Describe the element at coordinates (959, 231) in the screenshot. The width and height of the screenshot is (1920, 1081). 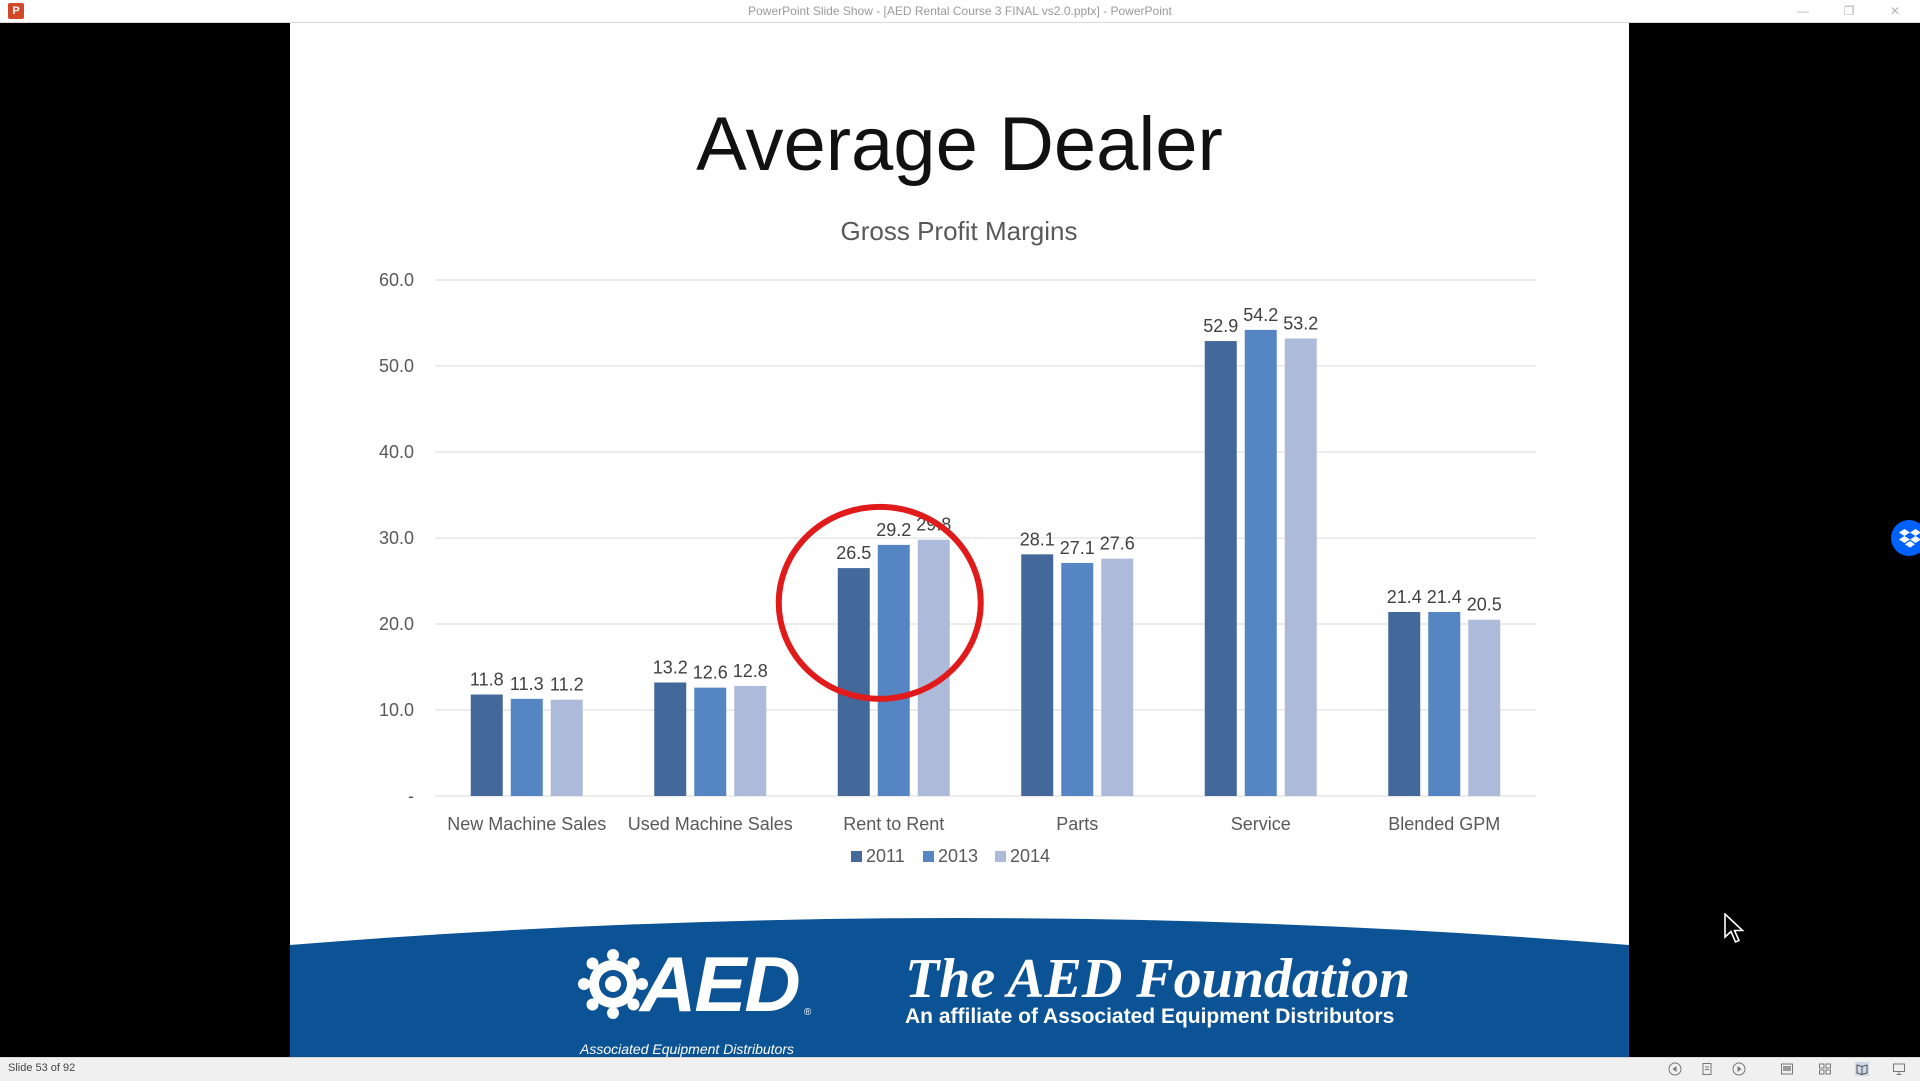
I see `chart-title: Gross Profit Margins` at that location.